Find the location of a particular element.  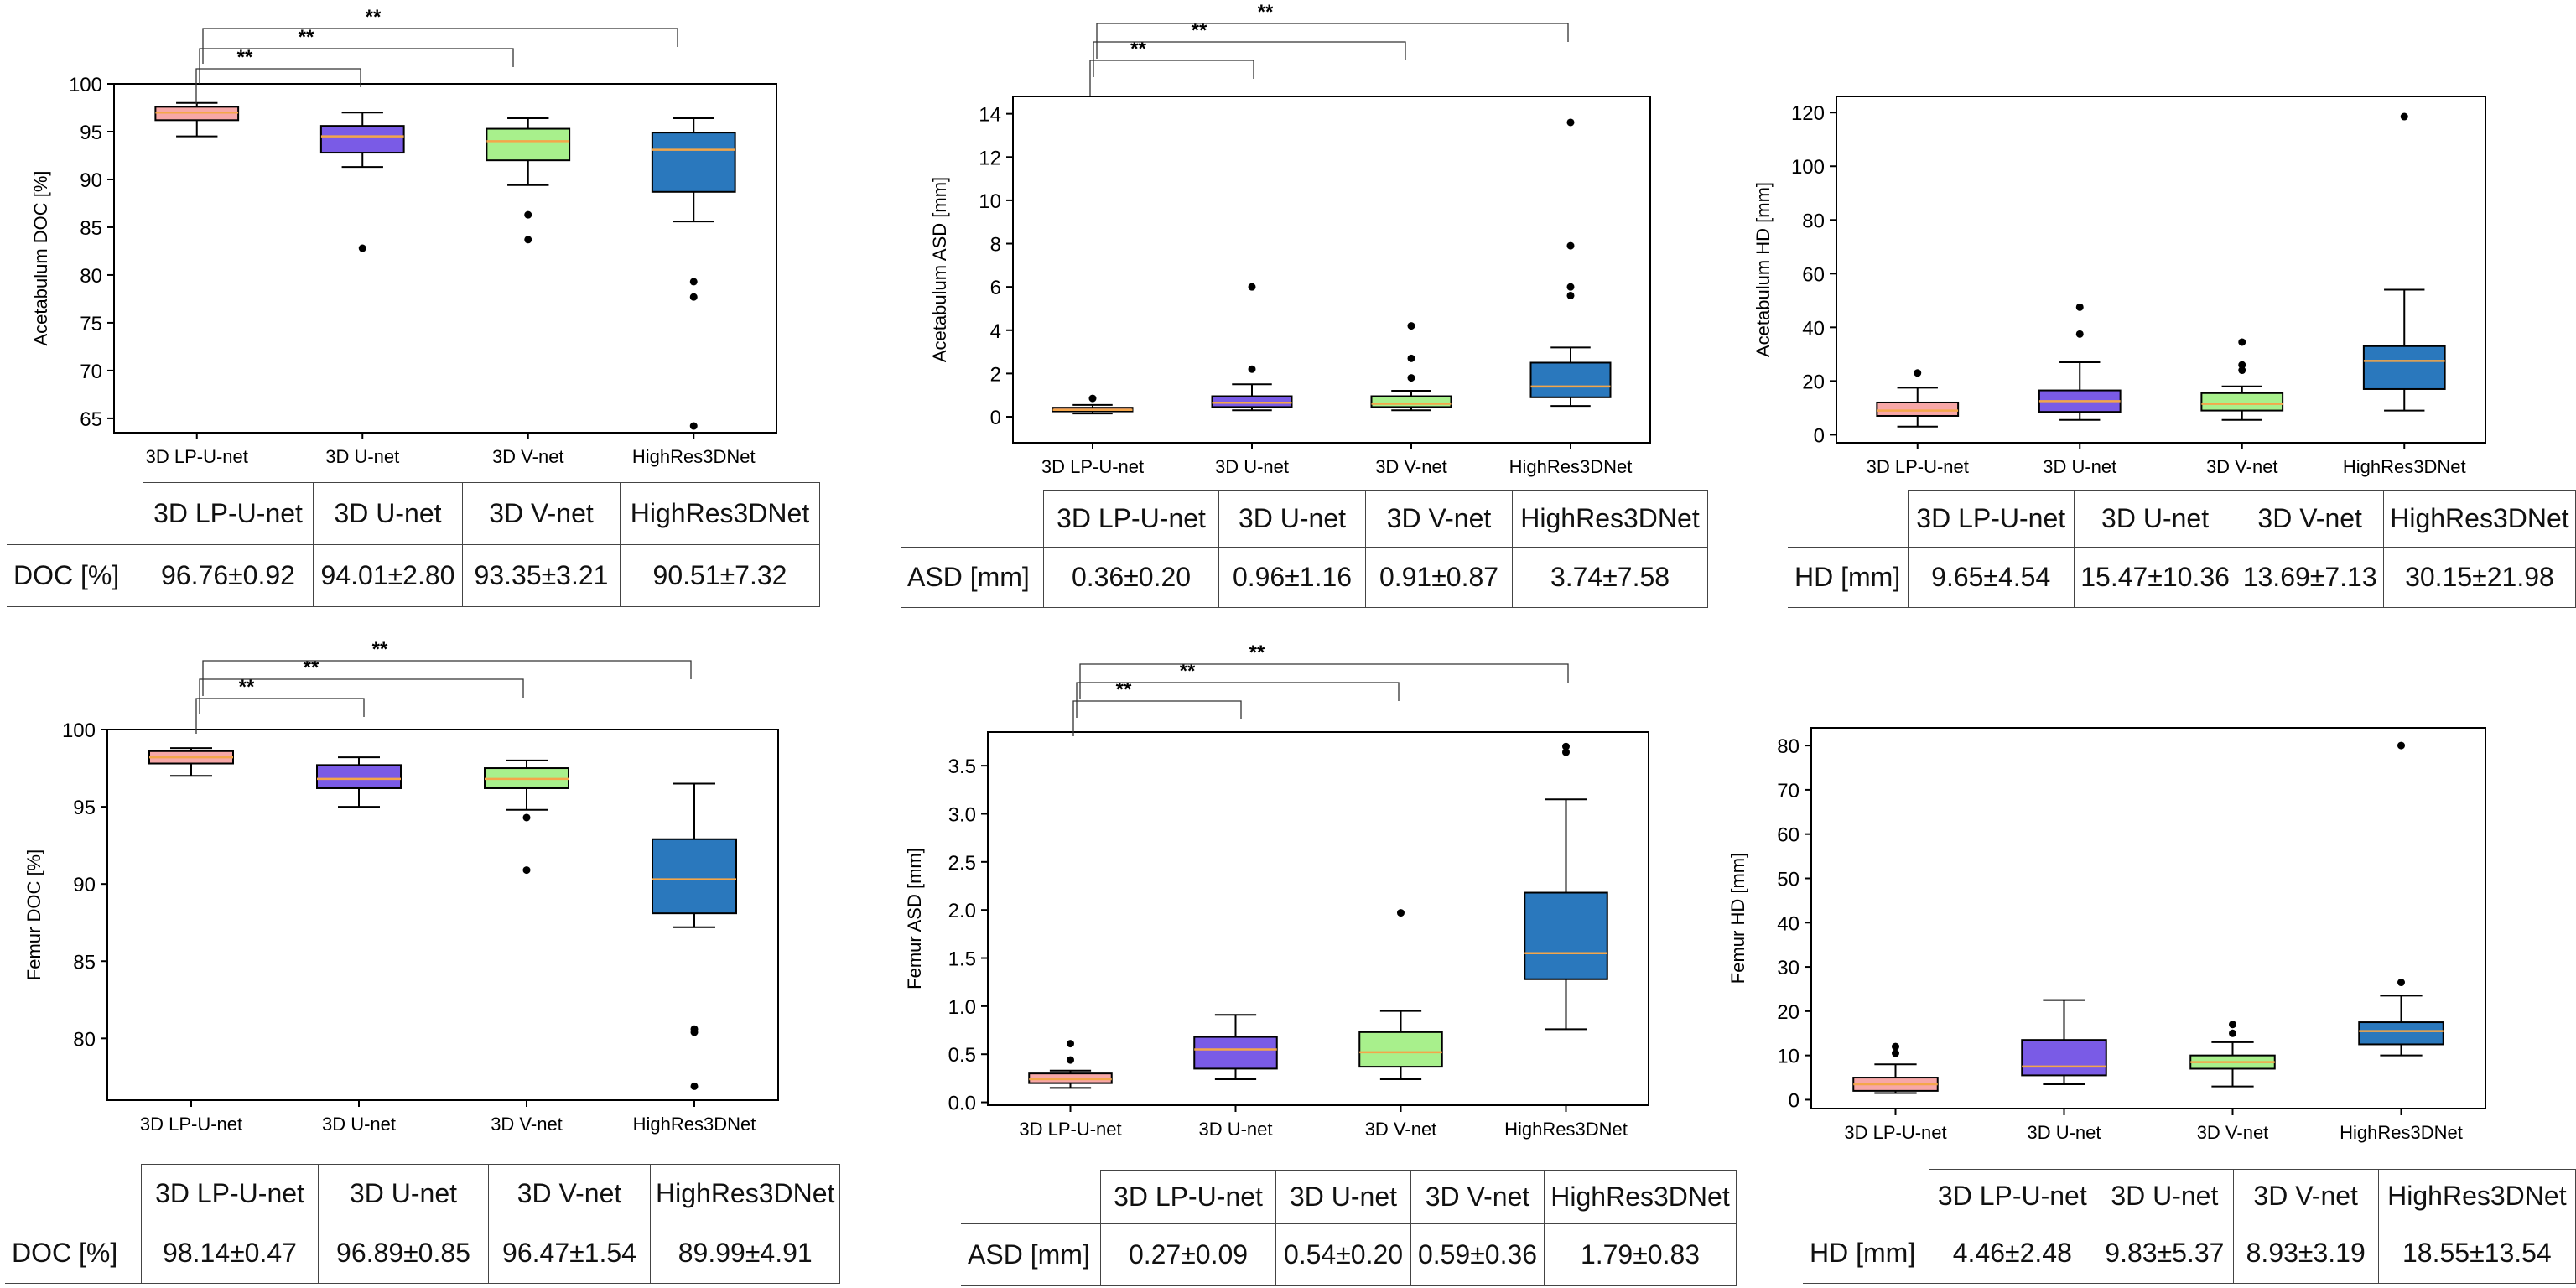

y-axis-label: Femur HD [mm] is located at coordinates (1737, 918).